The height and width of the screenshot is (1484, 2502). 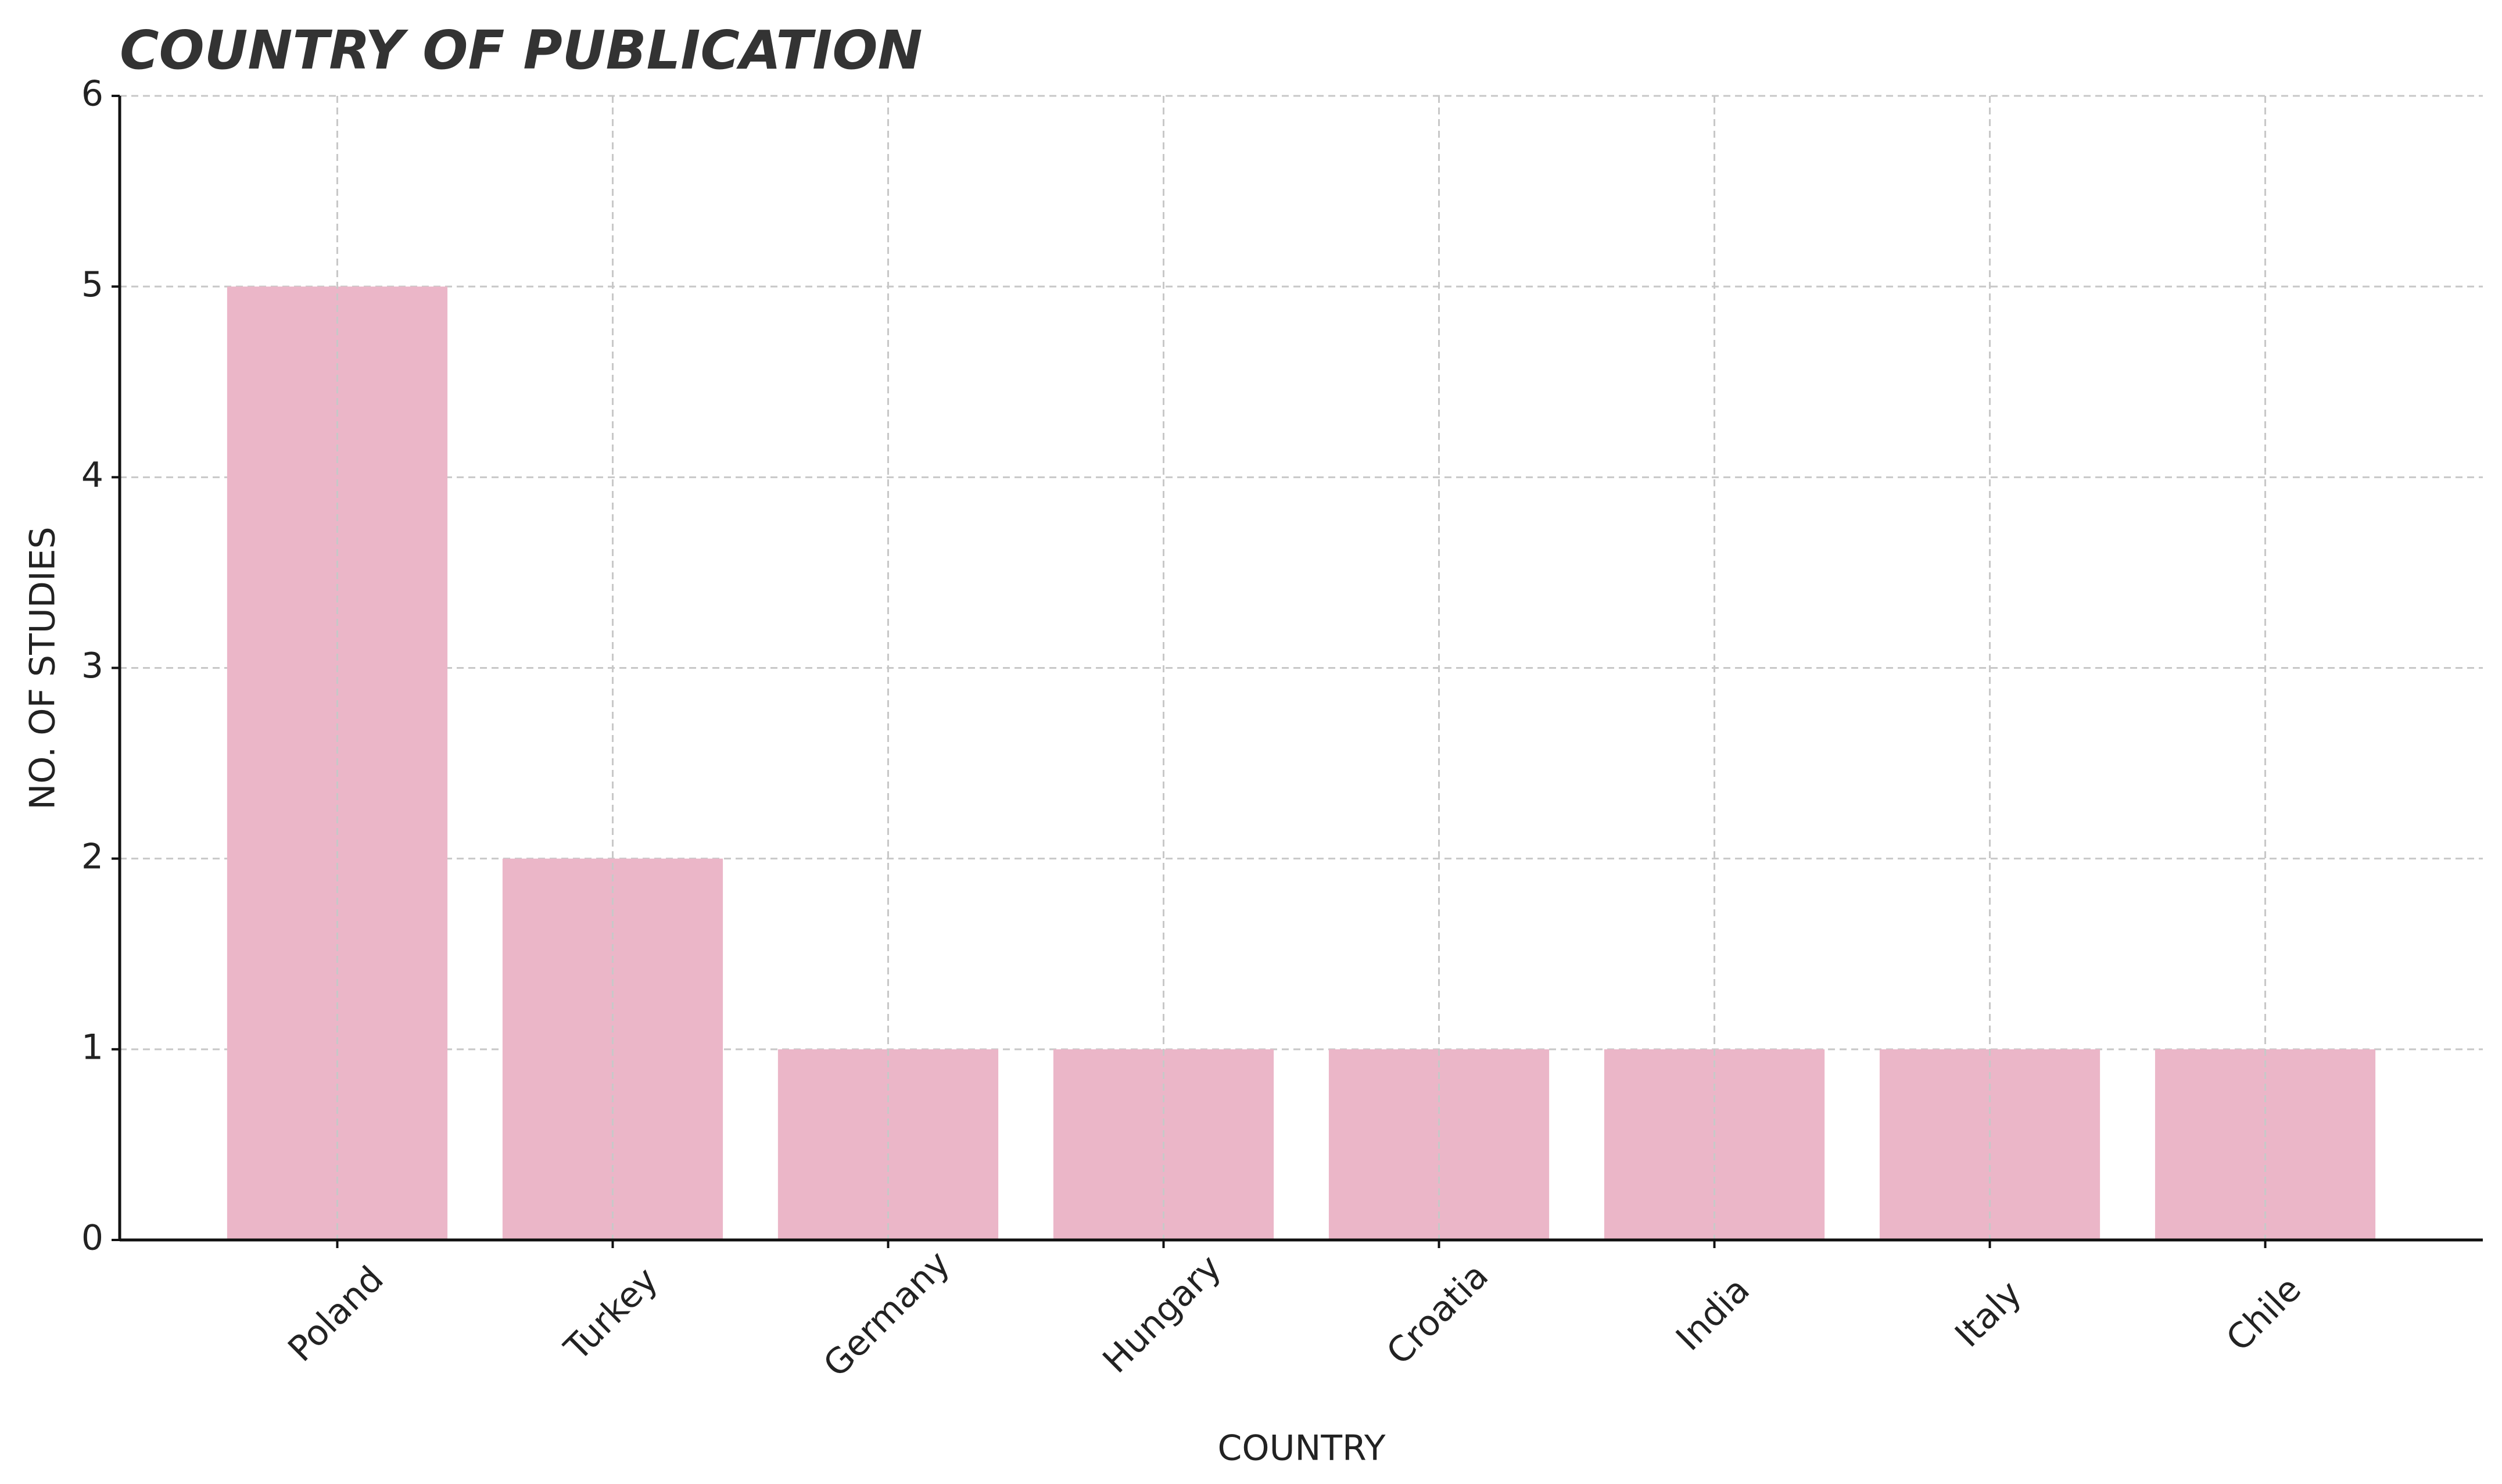 I want to click on y-tick-label: 1, so click(x=92, y=1047).